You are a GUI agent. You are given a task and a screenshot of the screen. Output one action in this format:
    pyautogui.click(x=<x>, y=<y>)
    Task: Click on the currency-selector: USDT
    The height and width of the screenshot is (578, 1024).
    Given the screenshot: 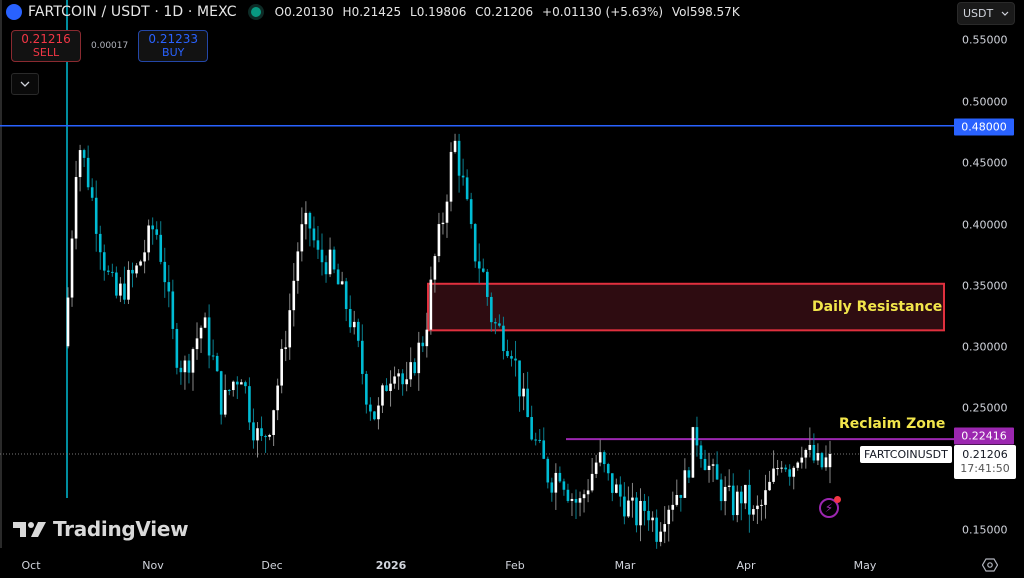 What is the action you would take?
    pyautogui.click(x=986, y=13)
    